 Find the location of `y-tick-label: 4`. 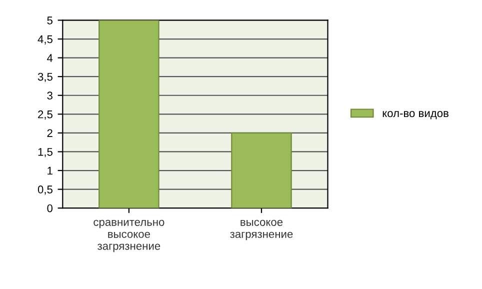

y-tick-label: 4 is located at coordinates (50, 58).